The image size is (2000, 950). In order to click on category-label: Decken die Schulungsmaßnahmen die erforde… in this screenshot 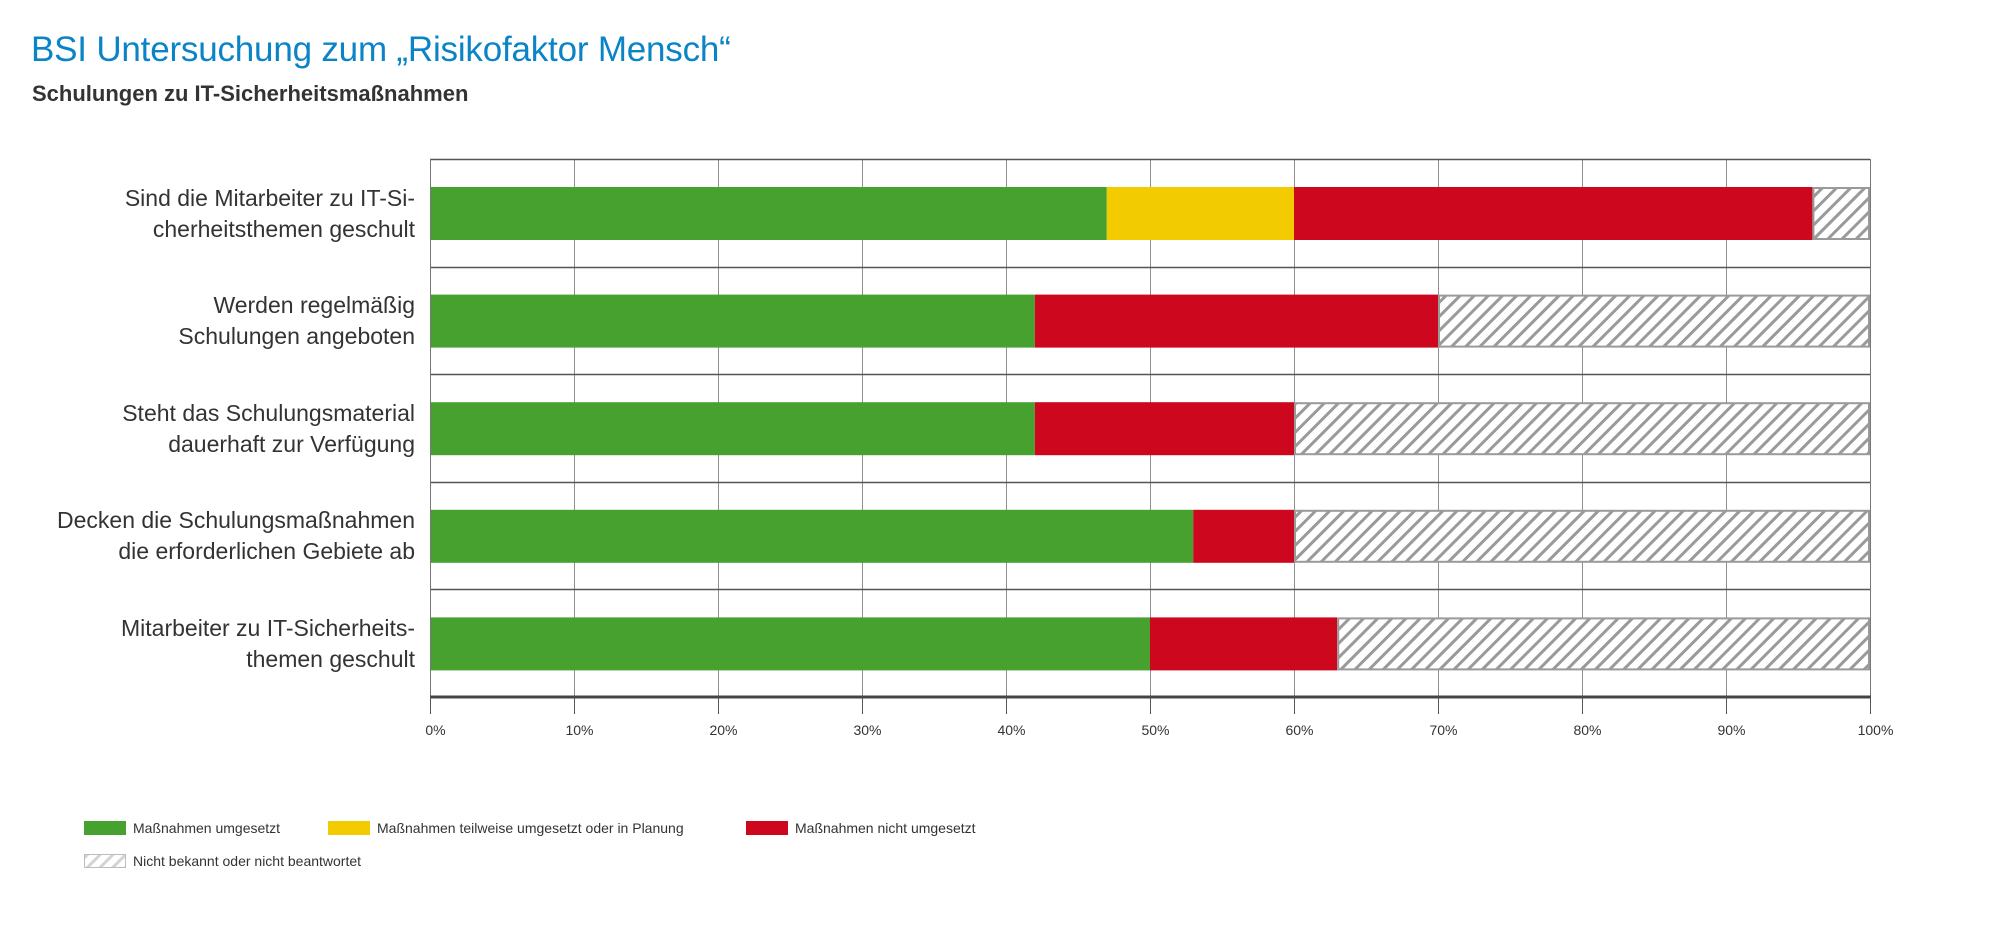, I will do `click(236, 536)`.